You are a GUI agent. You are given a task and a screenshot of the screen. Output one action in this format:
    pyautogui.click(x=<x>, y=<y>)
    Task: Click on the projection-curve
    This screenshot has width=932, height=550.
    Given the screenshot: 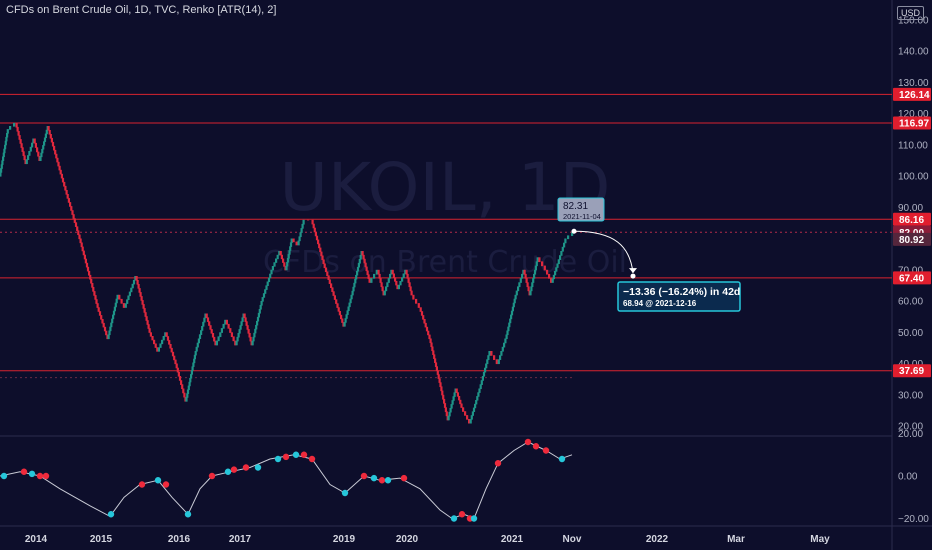 What is the action you would take?
    pyautogui.click(x=603, y=252)
    